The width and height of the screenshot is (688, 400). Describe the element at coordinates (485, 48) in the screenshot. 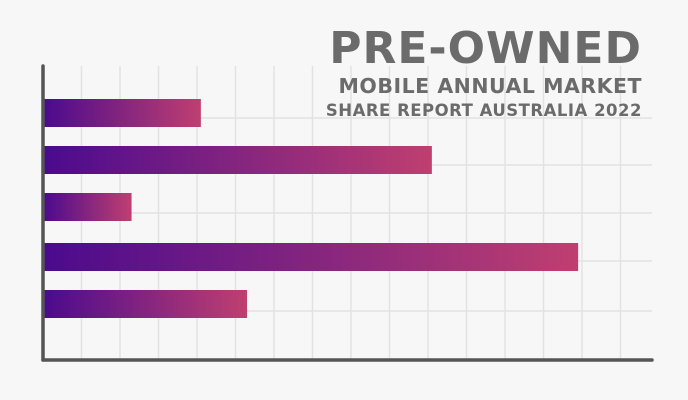

I see `title-line-1: PRE-OWNED` at that location.